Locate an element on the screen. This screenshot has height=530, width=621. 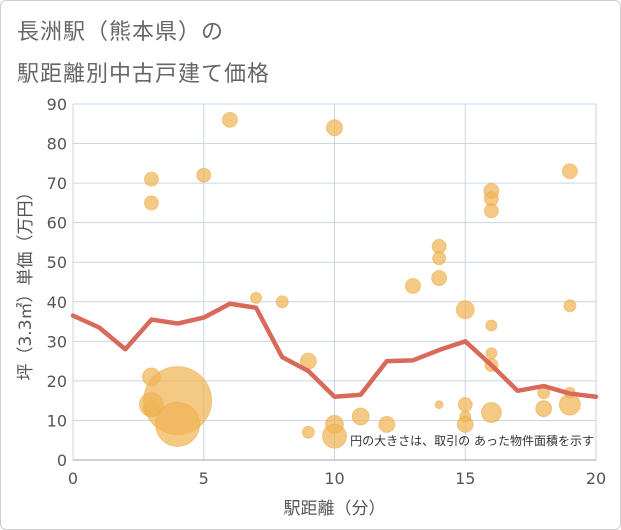
x-tick-label: 15 is located at coordinates (465, 478).